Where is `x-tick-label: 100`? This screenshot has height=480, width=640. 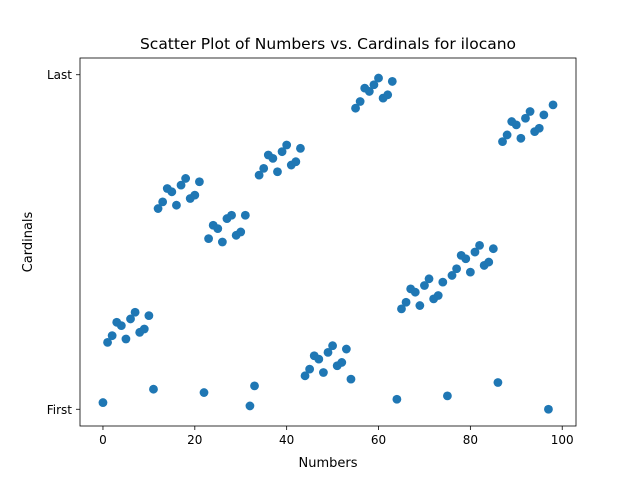 x-tick-label: 100 is located at coordinates (562, 440).